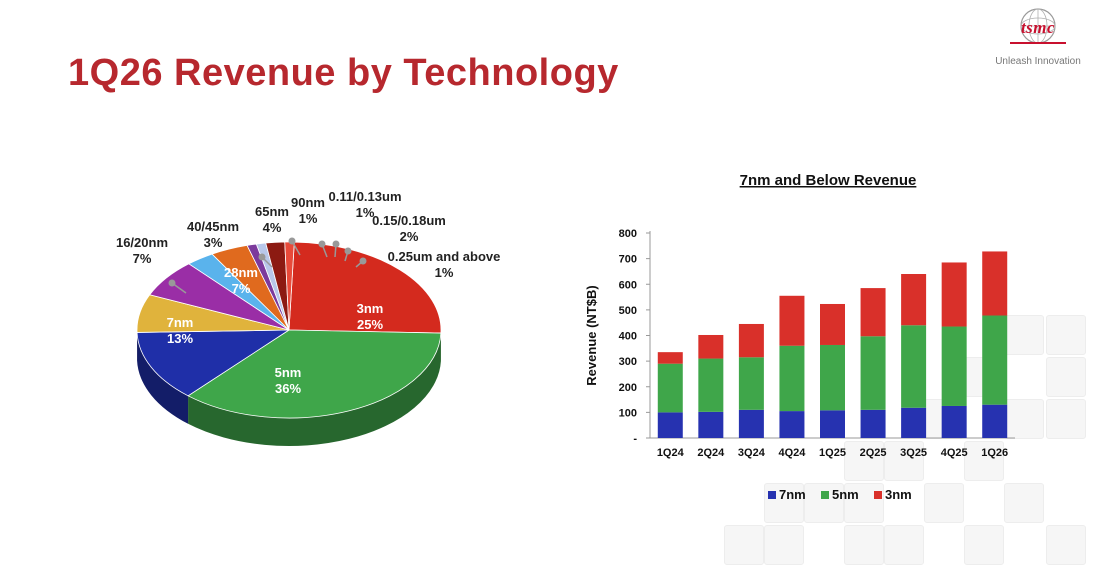 The image size is (1094, 585). What do you see at coordinates (873, 423) in the screenshot?
I see `bar-7nm-2Q25` at bounding box center [873, 423].